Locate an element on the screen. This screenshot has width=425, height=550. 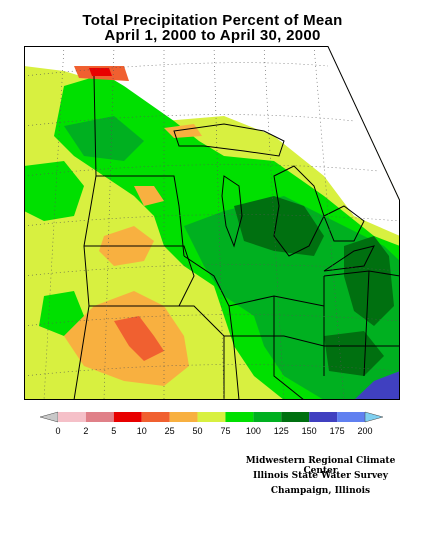
region-10-25-kansas is located at coordinates (139, 338).